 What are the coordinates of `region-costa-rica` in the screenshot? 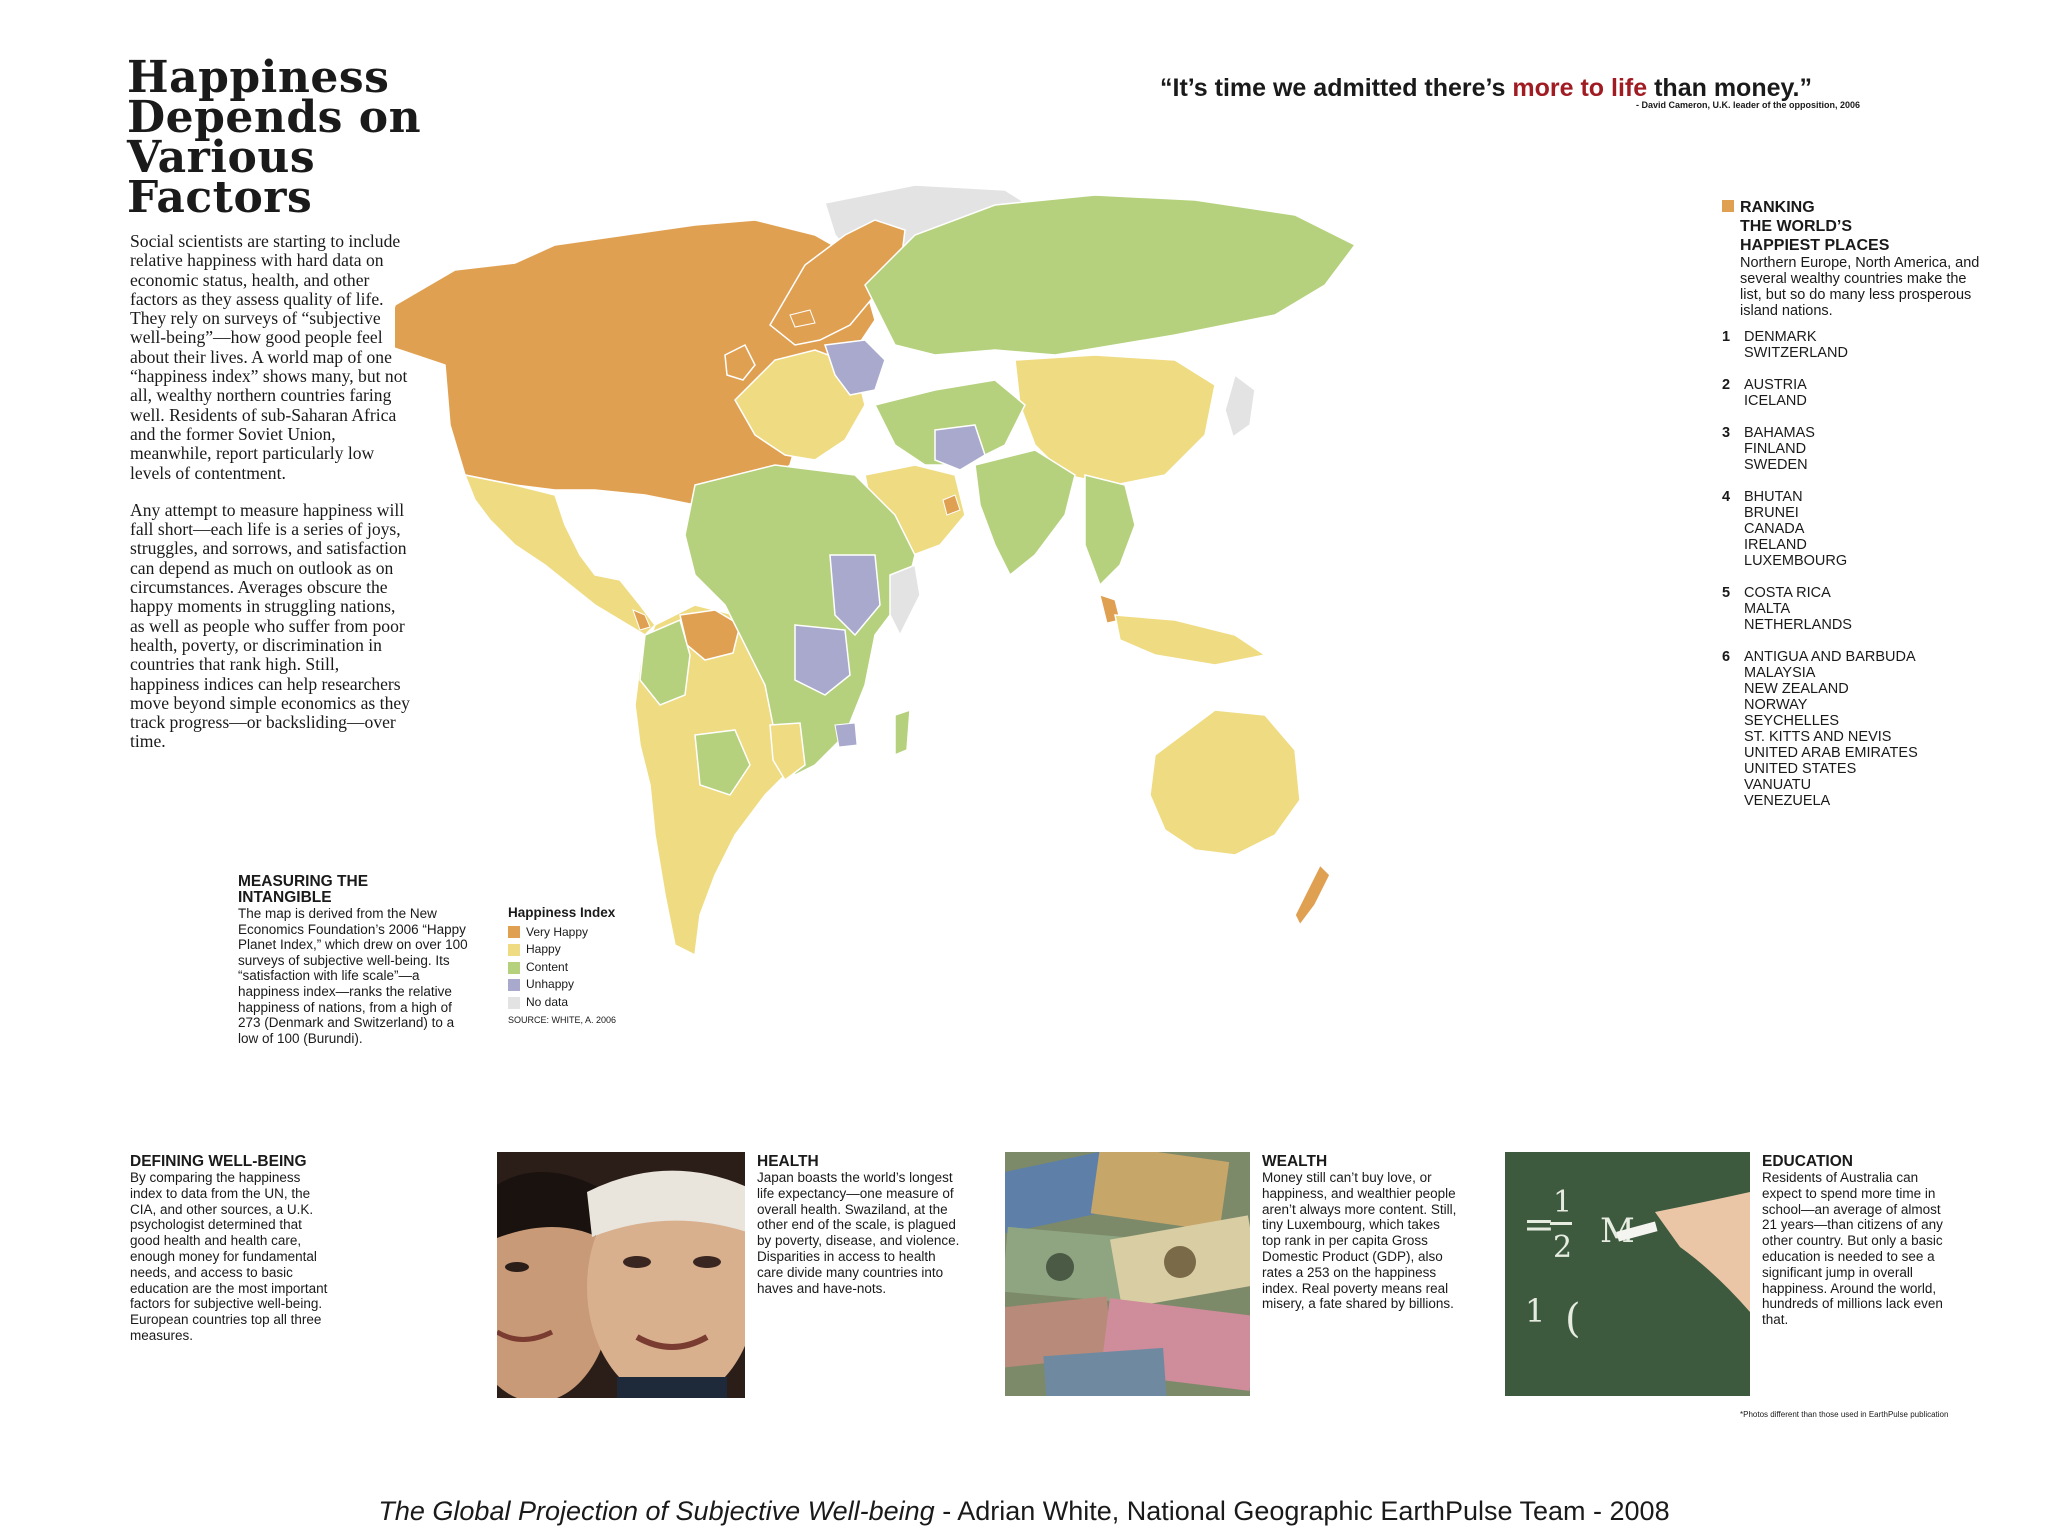 It's located at (641, 620).